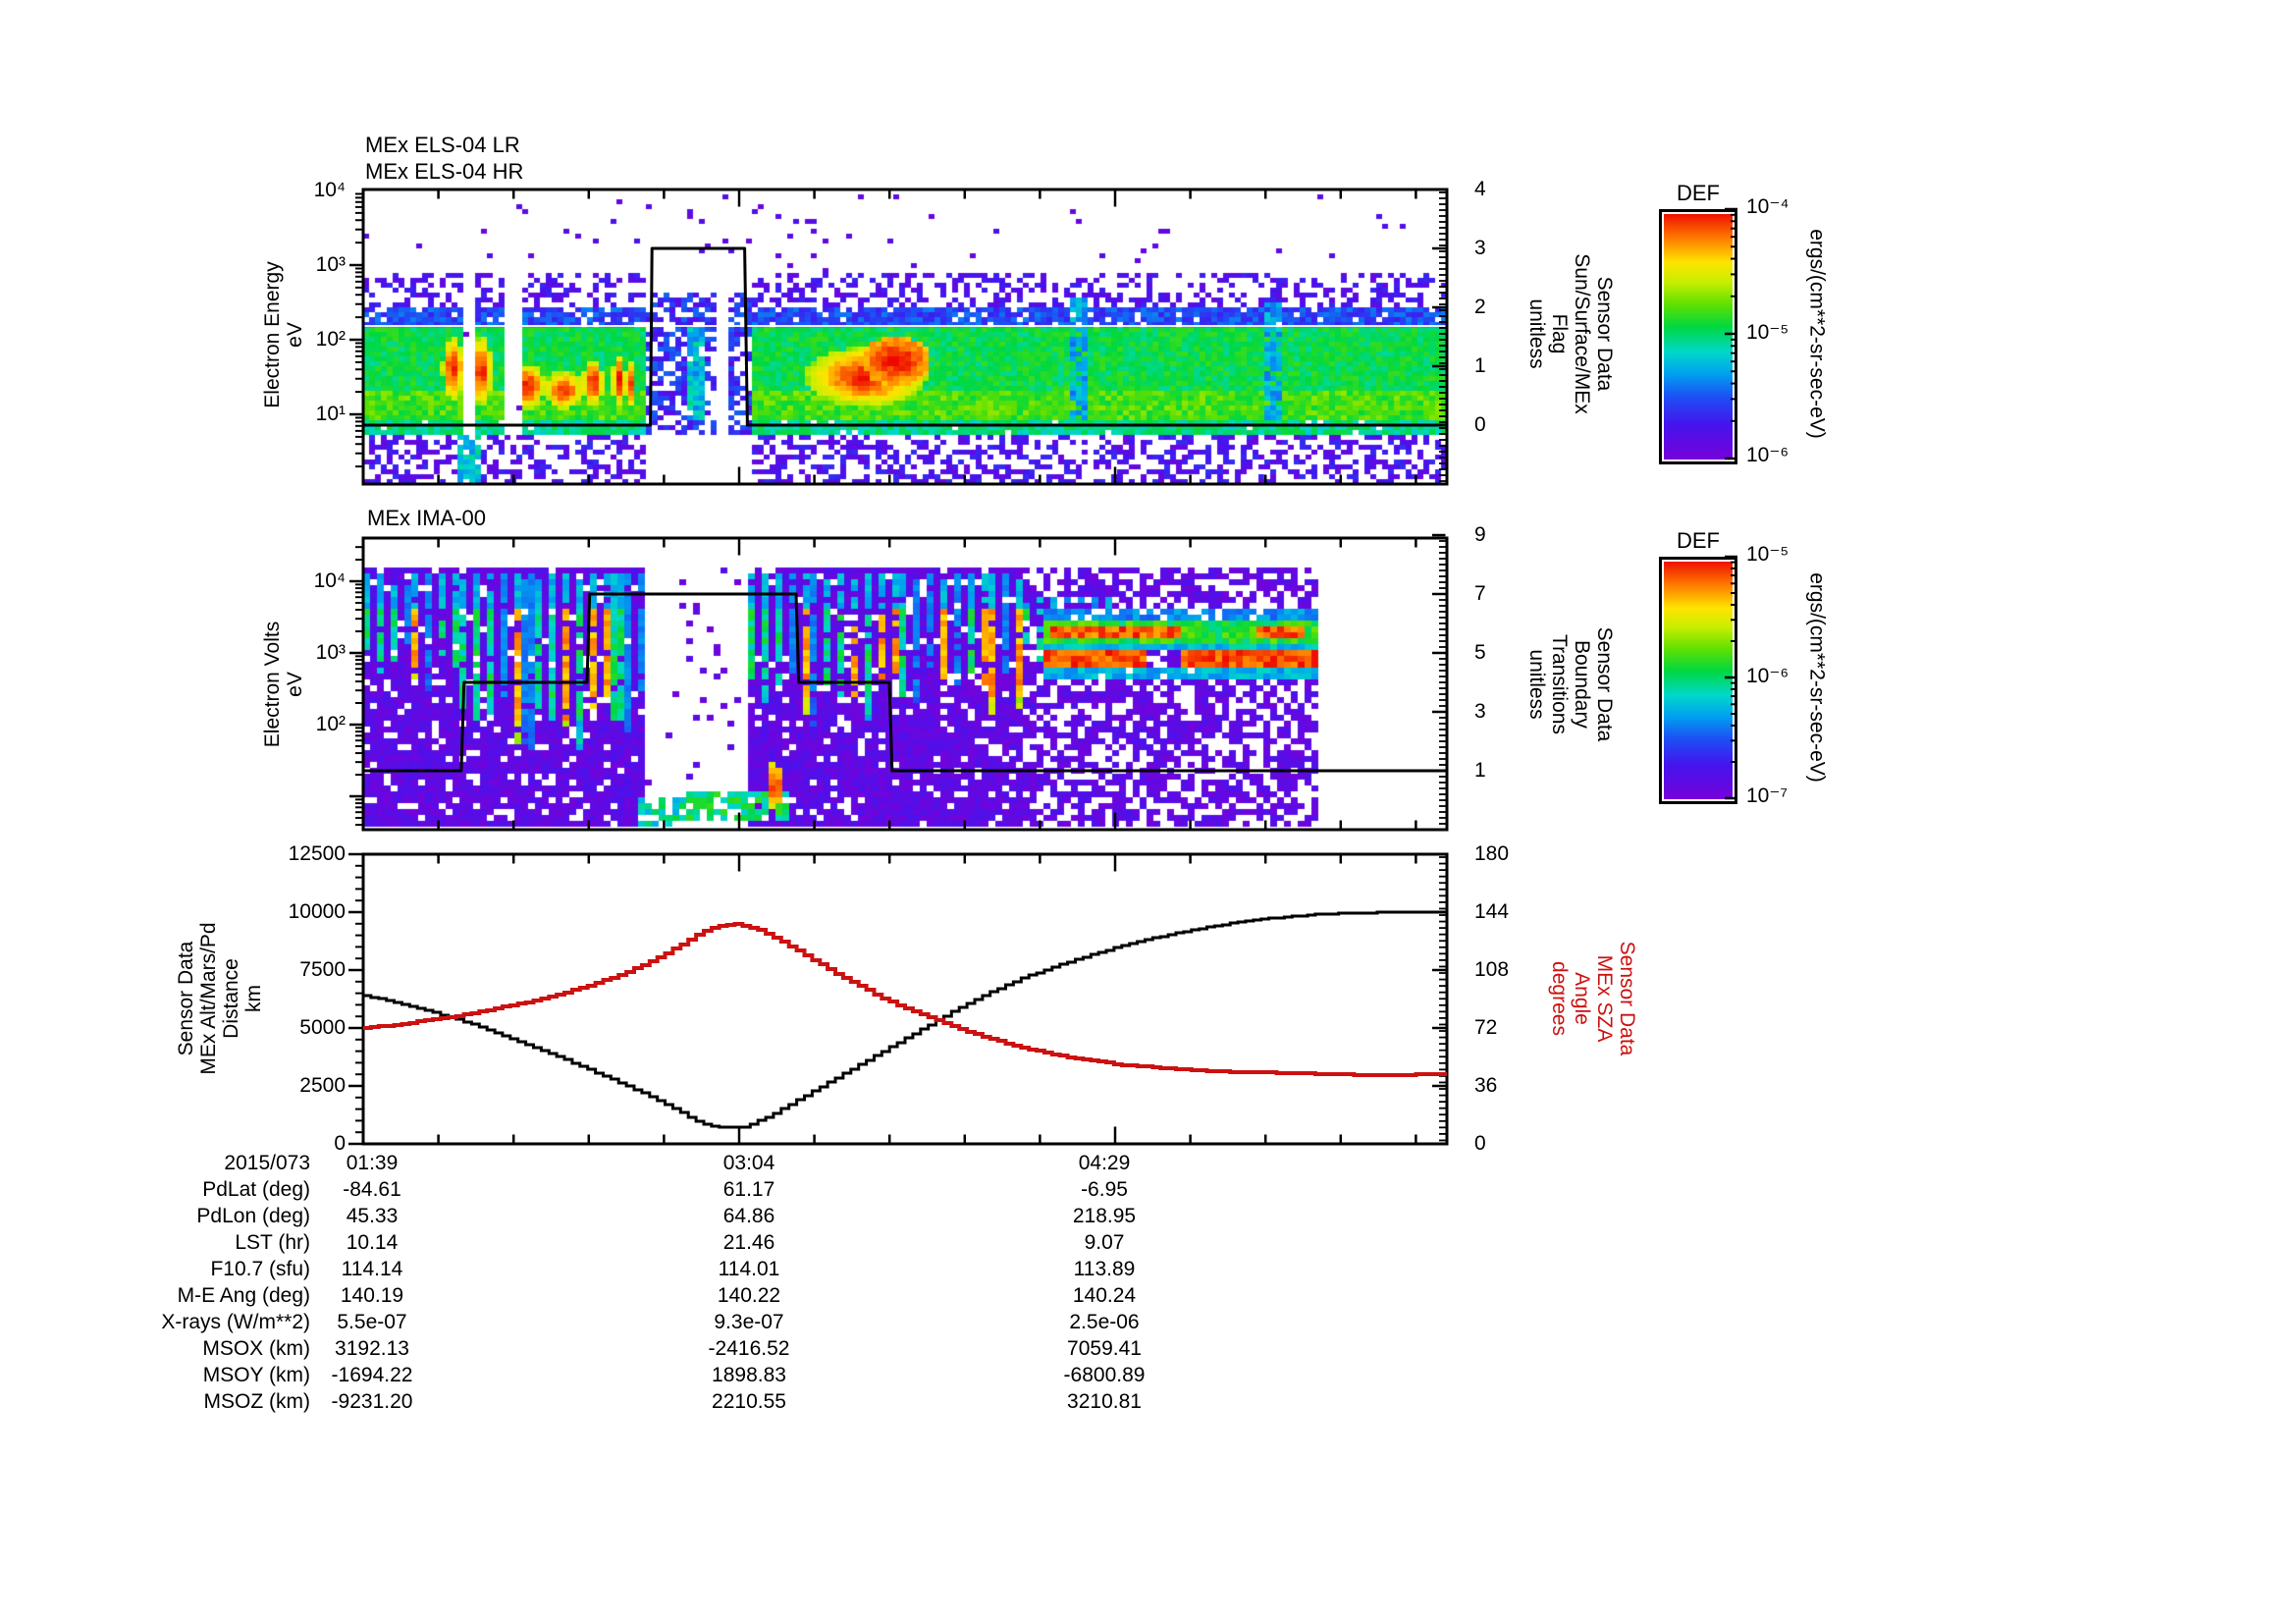  I want to click on orbit-ytick: 12500, so click(317, 853).